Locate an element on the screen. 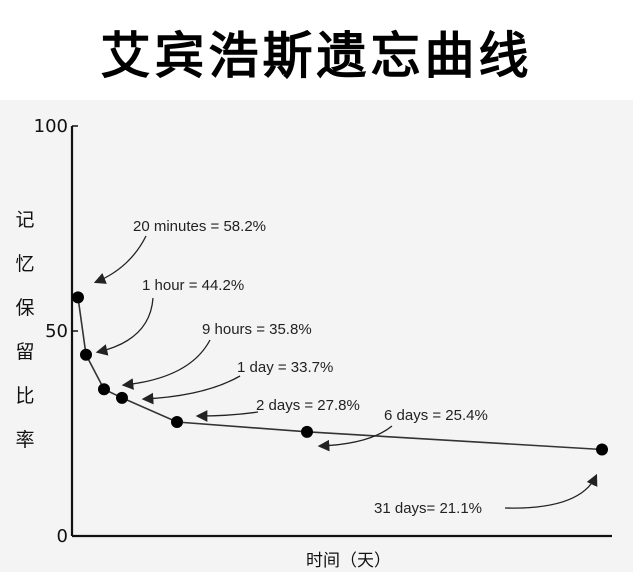  chart-title: 艾宾浩斯遗忘曲线 is located at coordinates (316, 55).